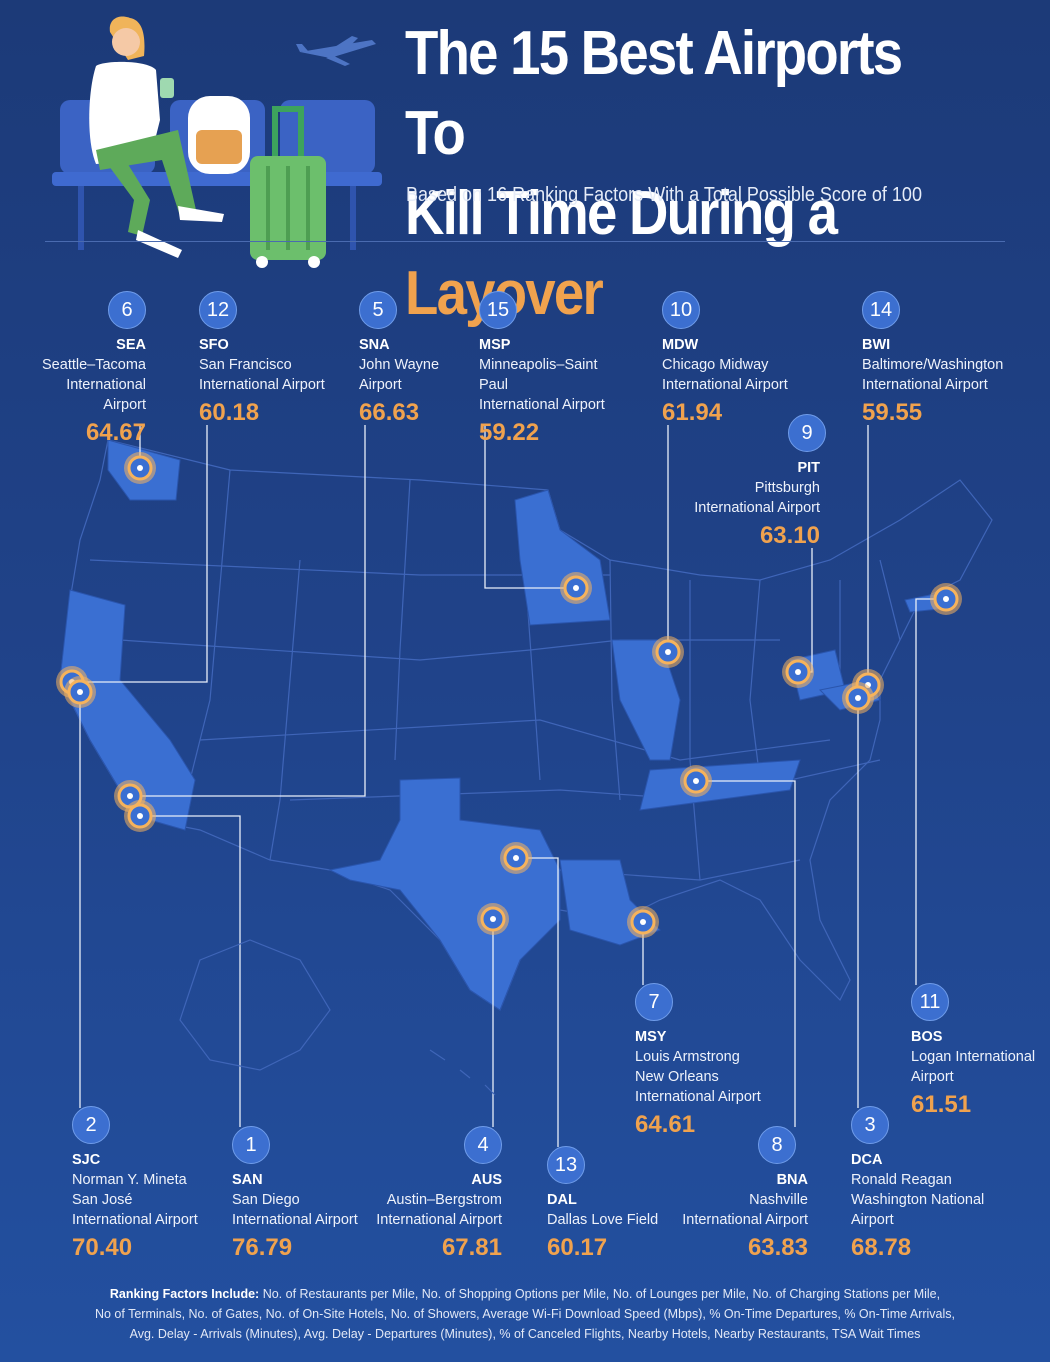  I want to click on airport-name-line: Louis Armstrong, so click(687, 1057).